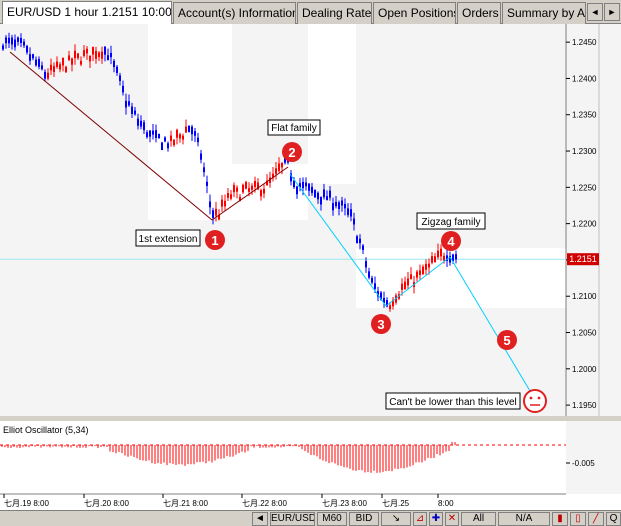 This screenshot has height=526, width=621. I want to click on pane-splitter, so click(310, 418).